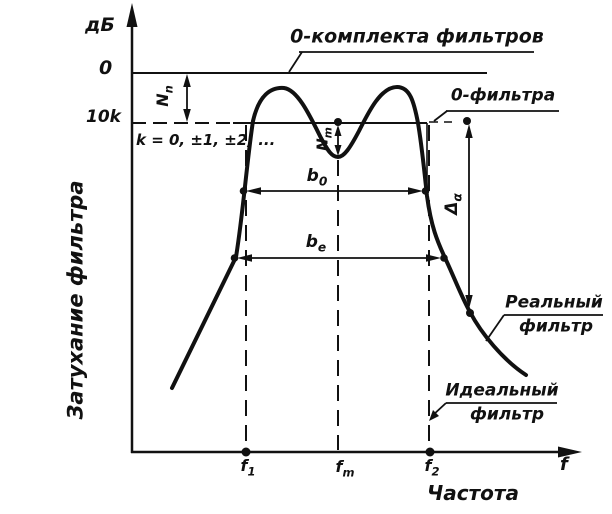  What do you see at coordinates (103, 117) in the screenshot?
I see `tenk-level-label: 10k` at bounding box center [103, 117].